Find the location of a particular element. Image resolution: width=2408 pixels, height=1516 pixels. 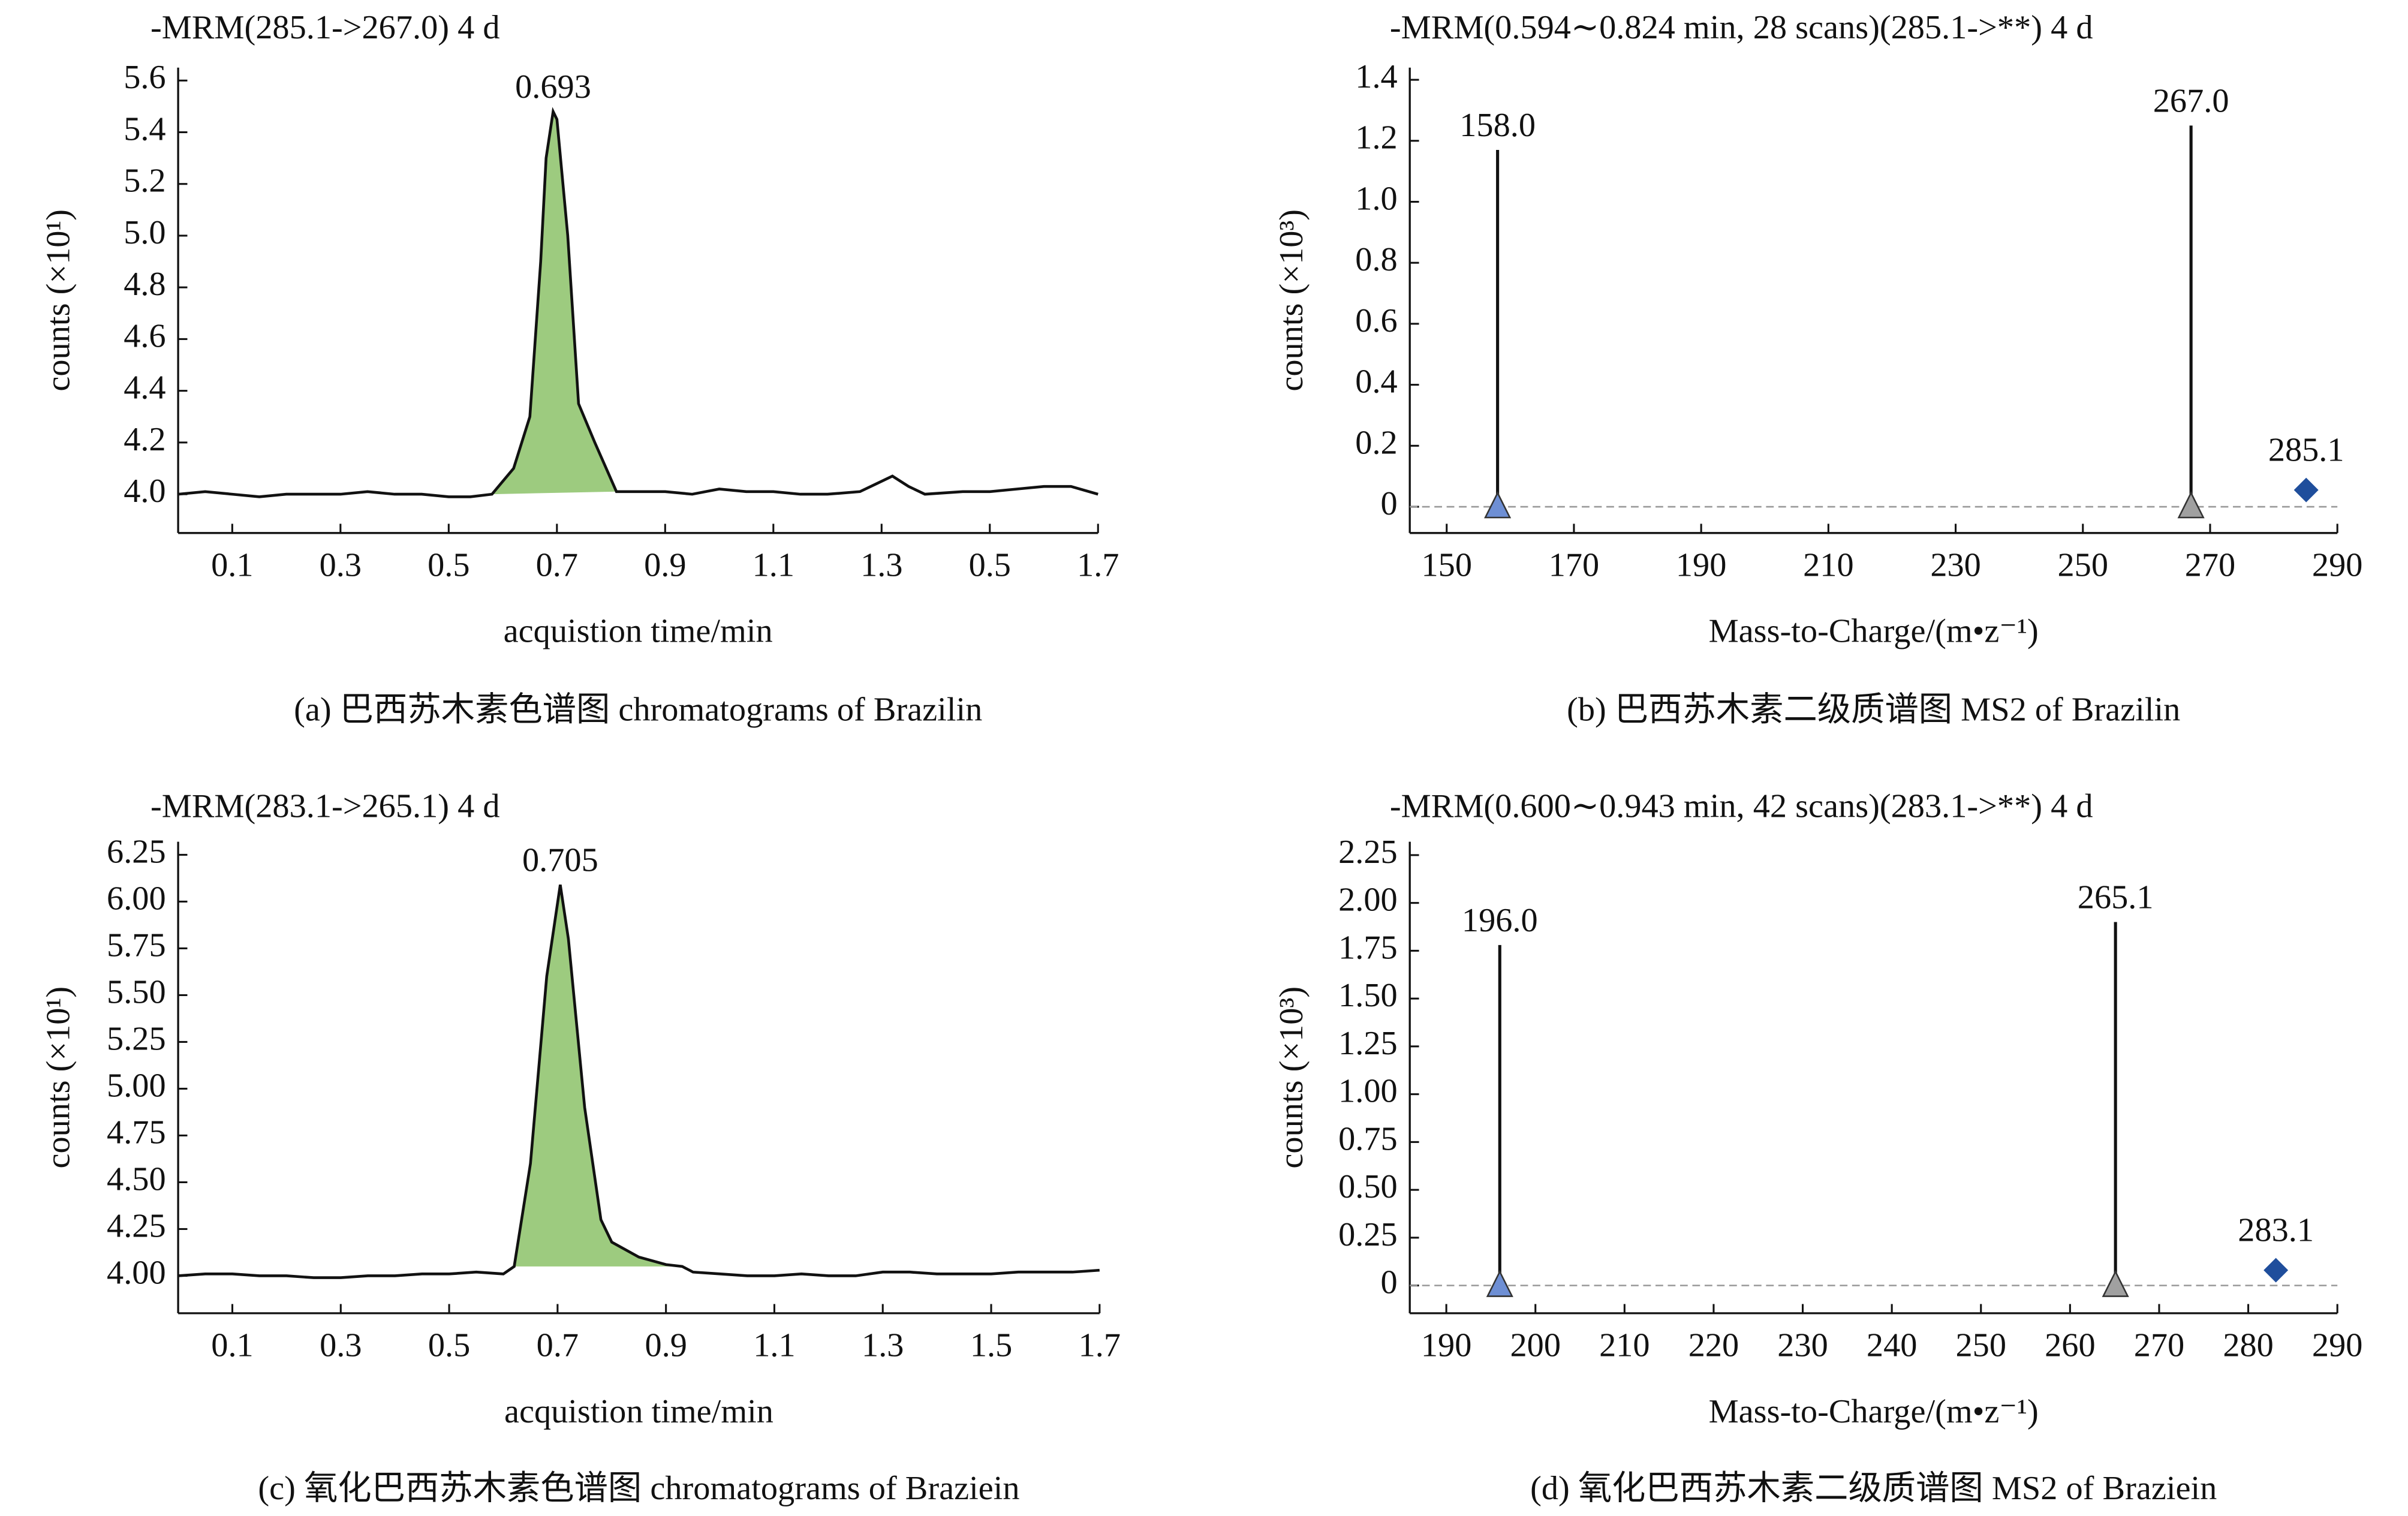

y-tick-label: 2.00 is located at coordinates (1368, 900).